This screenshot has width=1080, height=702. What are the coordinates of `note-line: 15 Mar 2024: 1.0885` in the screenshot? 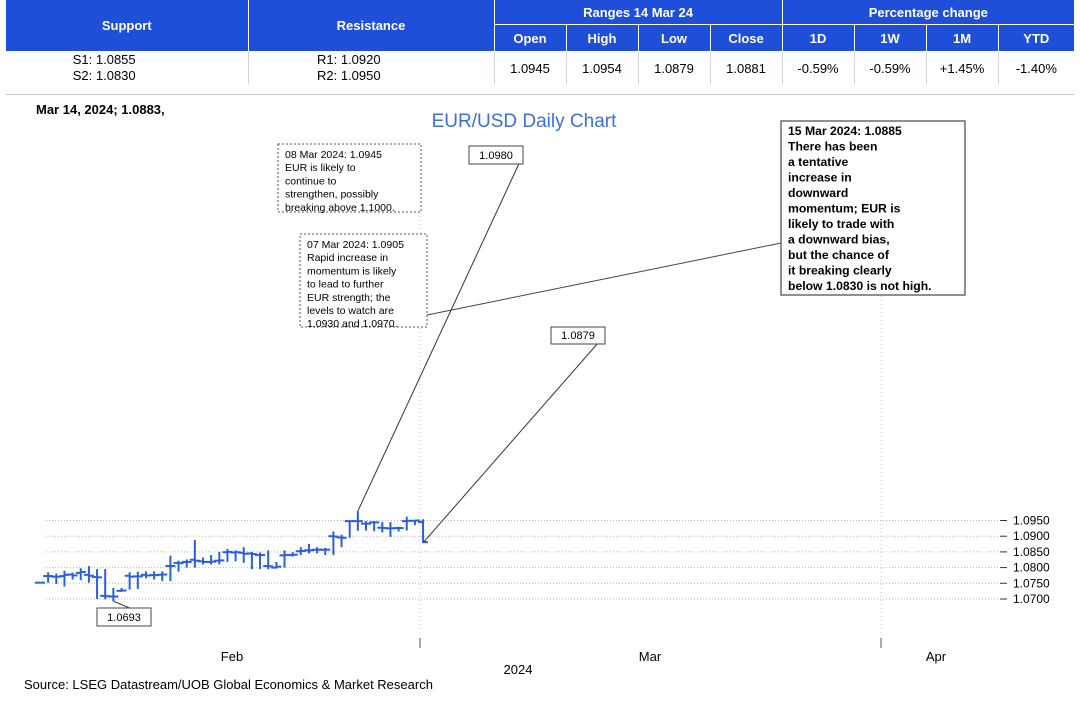 It's located at (845, 131).